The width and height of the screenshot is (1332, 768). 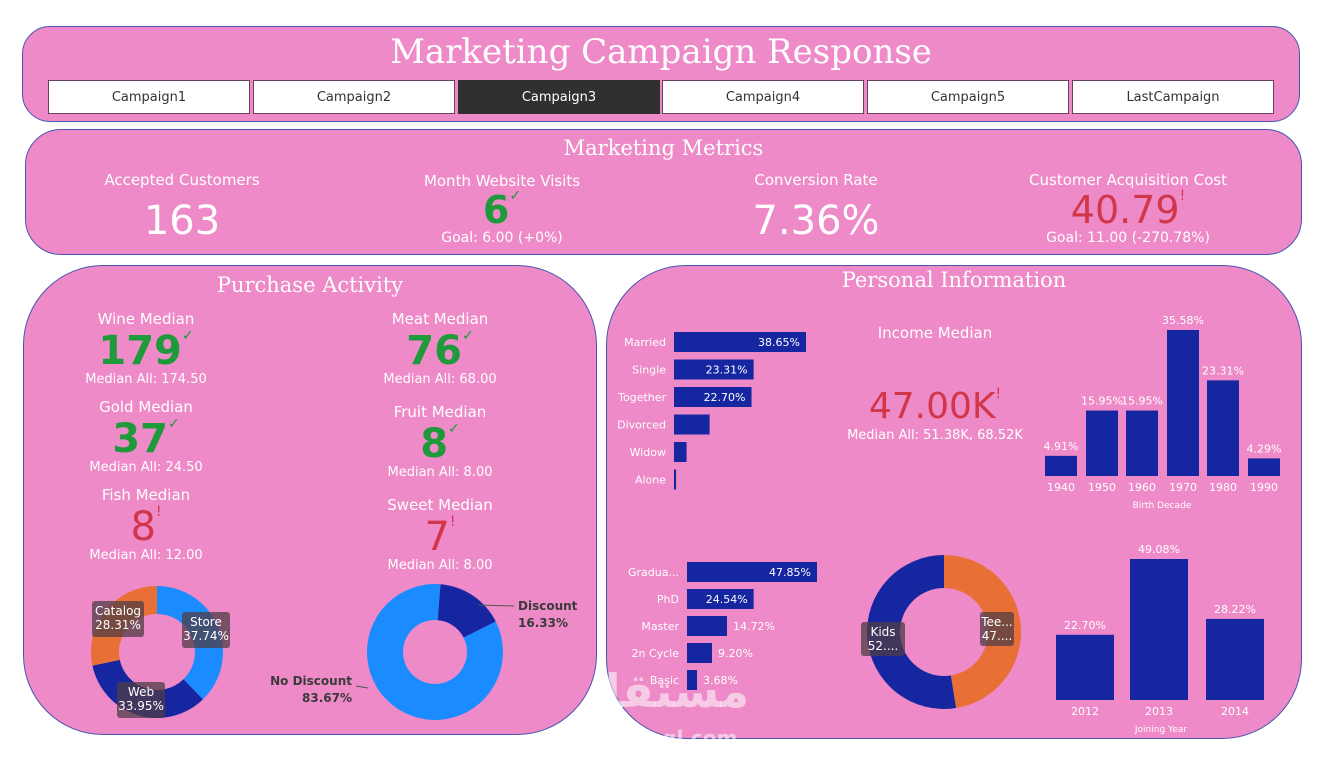 I want to click on gold-median-label: Gold Median, so click(x=146, y=407).